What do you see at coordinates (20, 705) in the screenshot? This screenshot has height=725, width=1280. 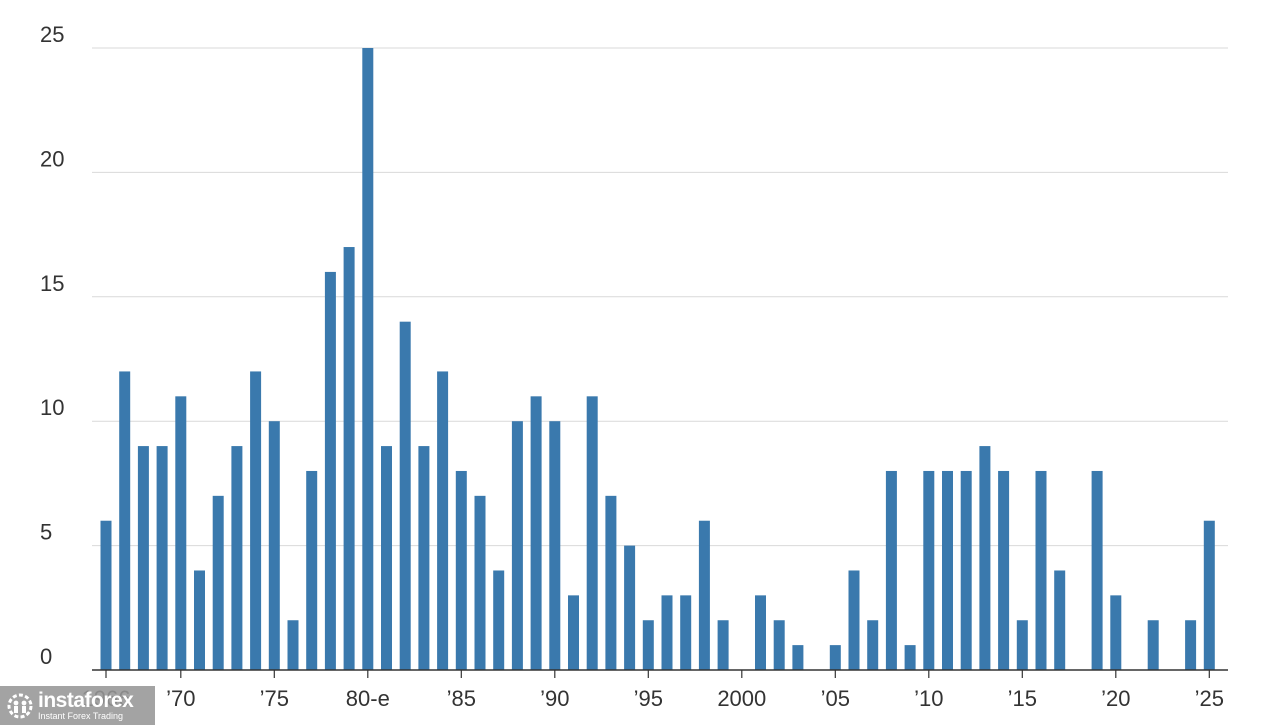 I see `gear-people-icon` at bounding box center [20, 705].